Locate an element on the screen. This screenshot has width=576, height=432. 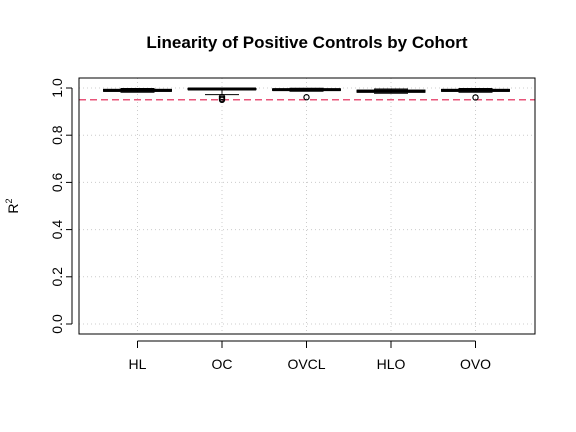
box-oc is located at coordinates (222, 95).